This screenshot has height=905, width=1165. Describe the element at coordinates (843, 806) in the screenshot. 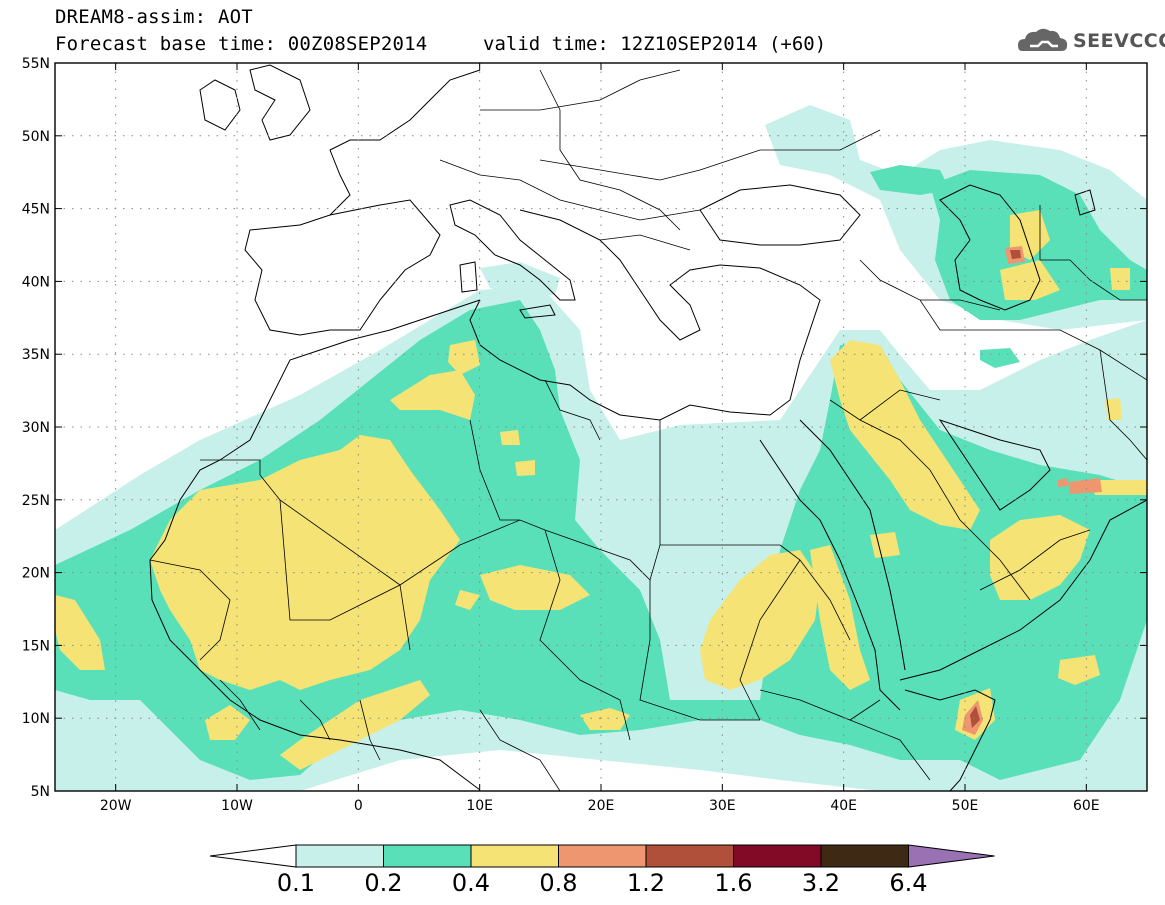

I see `lon-label: 40E` at that location.